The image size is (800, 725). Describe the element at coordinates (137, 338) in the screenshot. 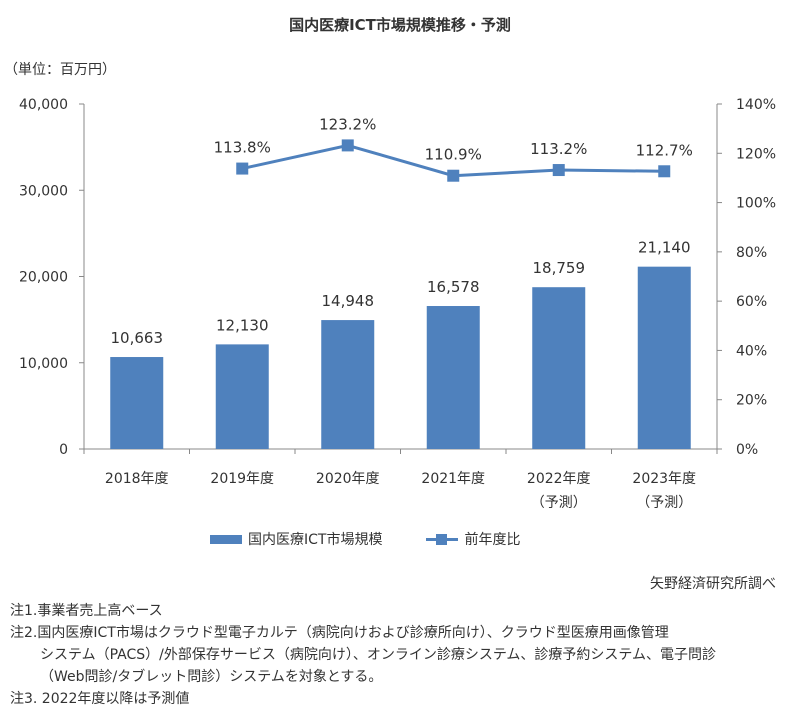

I see `bar-value-label: 10,663` at that location.